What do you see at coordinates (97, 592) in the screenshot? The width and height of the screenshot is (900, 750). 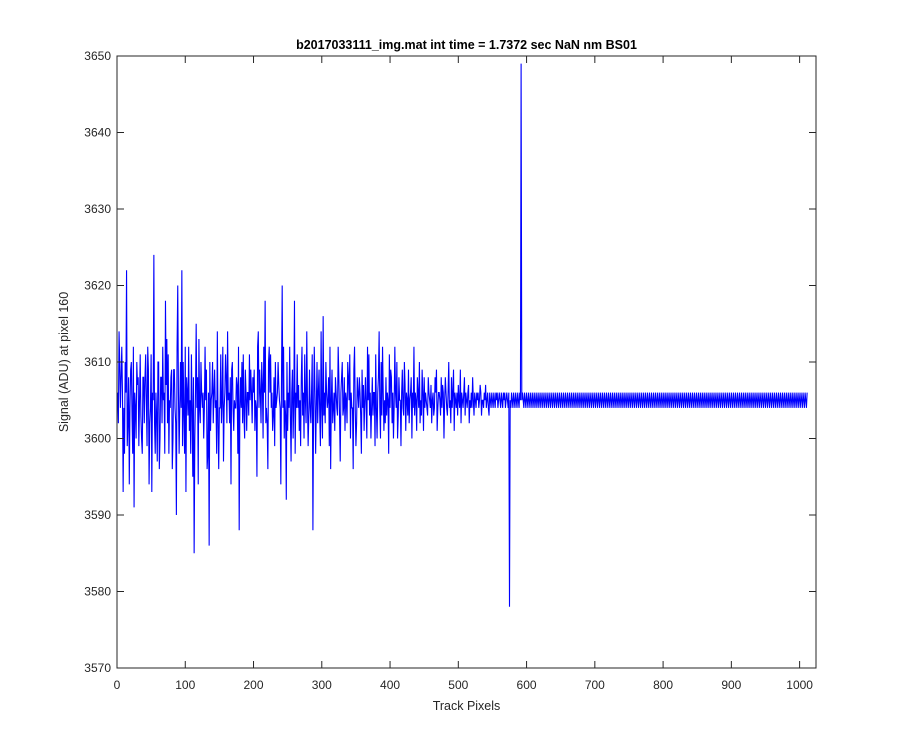 I see `y-tick-label: 3580` at bounding box center [97, 592].